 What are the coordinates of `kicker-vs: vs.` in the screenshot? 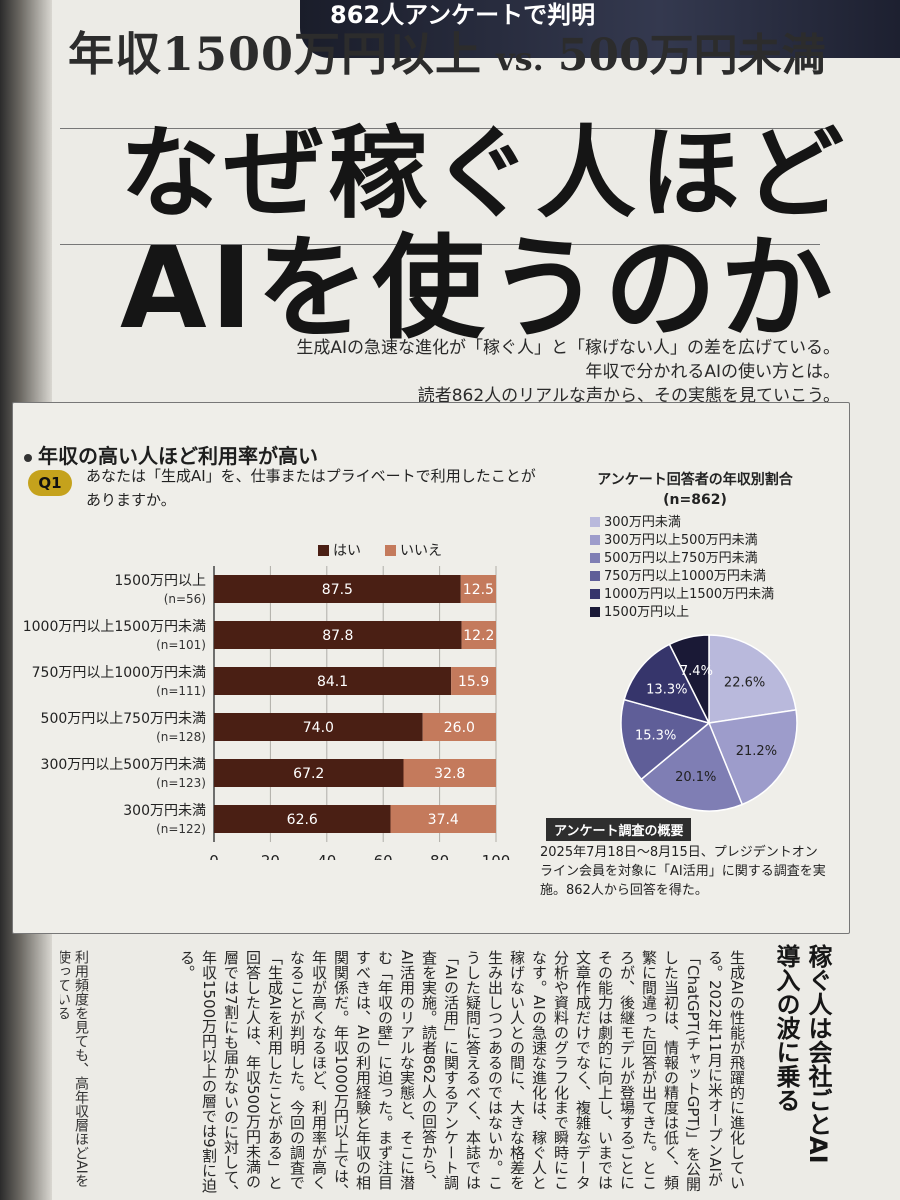 It's located at (520, 59).